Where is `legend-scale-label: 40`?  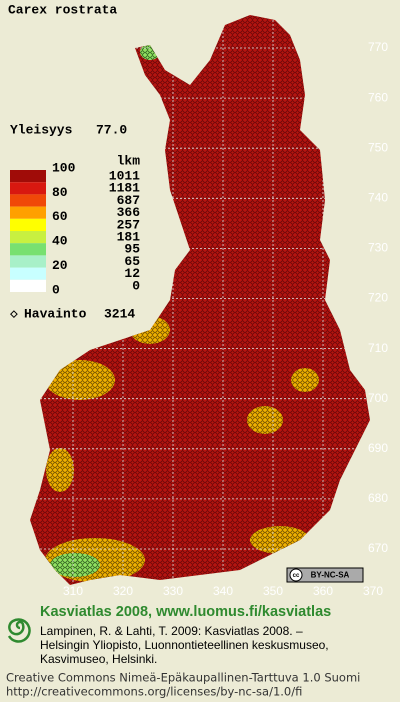 legend-scale-label: 40 is located at coordinates (60, 241).